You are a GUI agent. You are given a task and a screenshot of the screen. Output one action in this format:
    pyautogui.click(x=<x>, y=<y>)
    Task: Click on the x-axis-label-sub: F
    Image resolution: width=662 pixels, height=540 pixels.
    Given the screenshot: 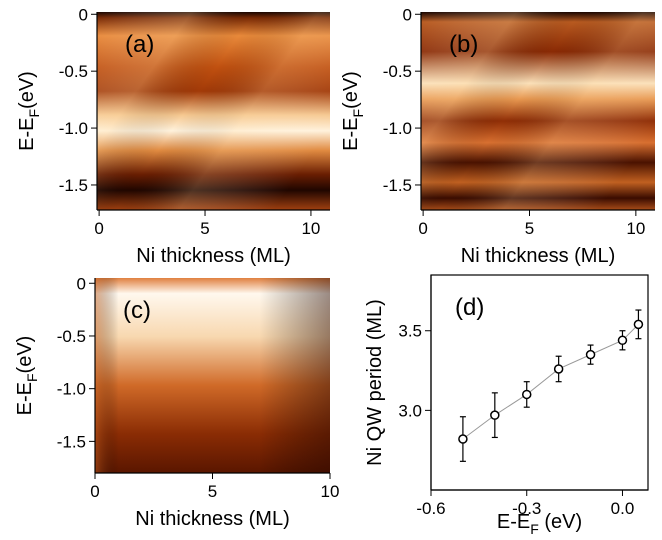 What is the action you would take?
    pyautogui.click(x=534, y=528)
    